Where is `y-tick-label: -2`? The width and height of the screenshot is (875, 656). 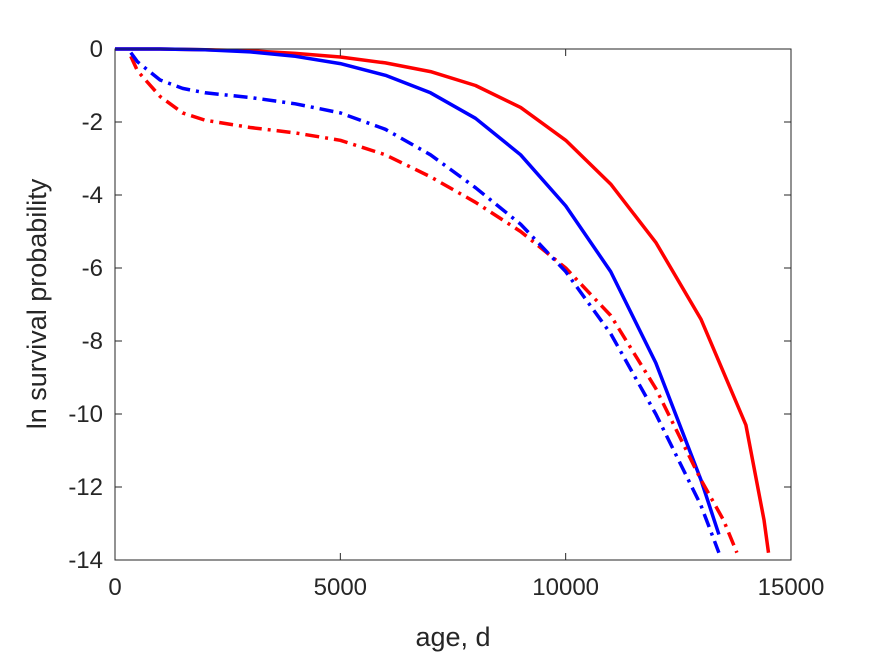 y-tick-label: -2 is located at coordinates (92, 122).